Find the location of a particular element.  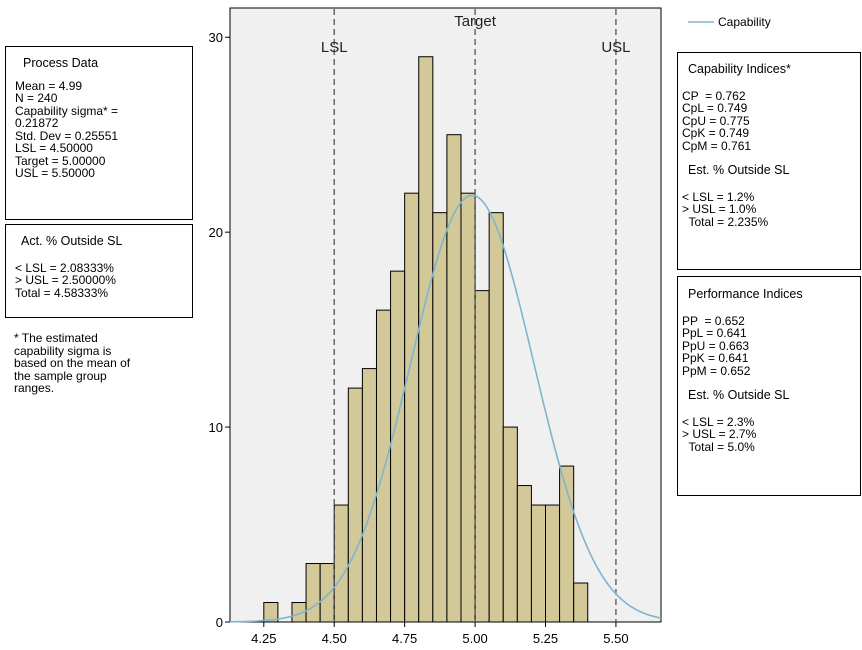

capability-index-line: CpL = 0.749 is located at coordinates (715, 108).